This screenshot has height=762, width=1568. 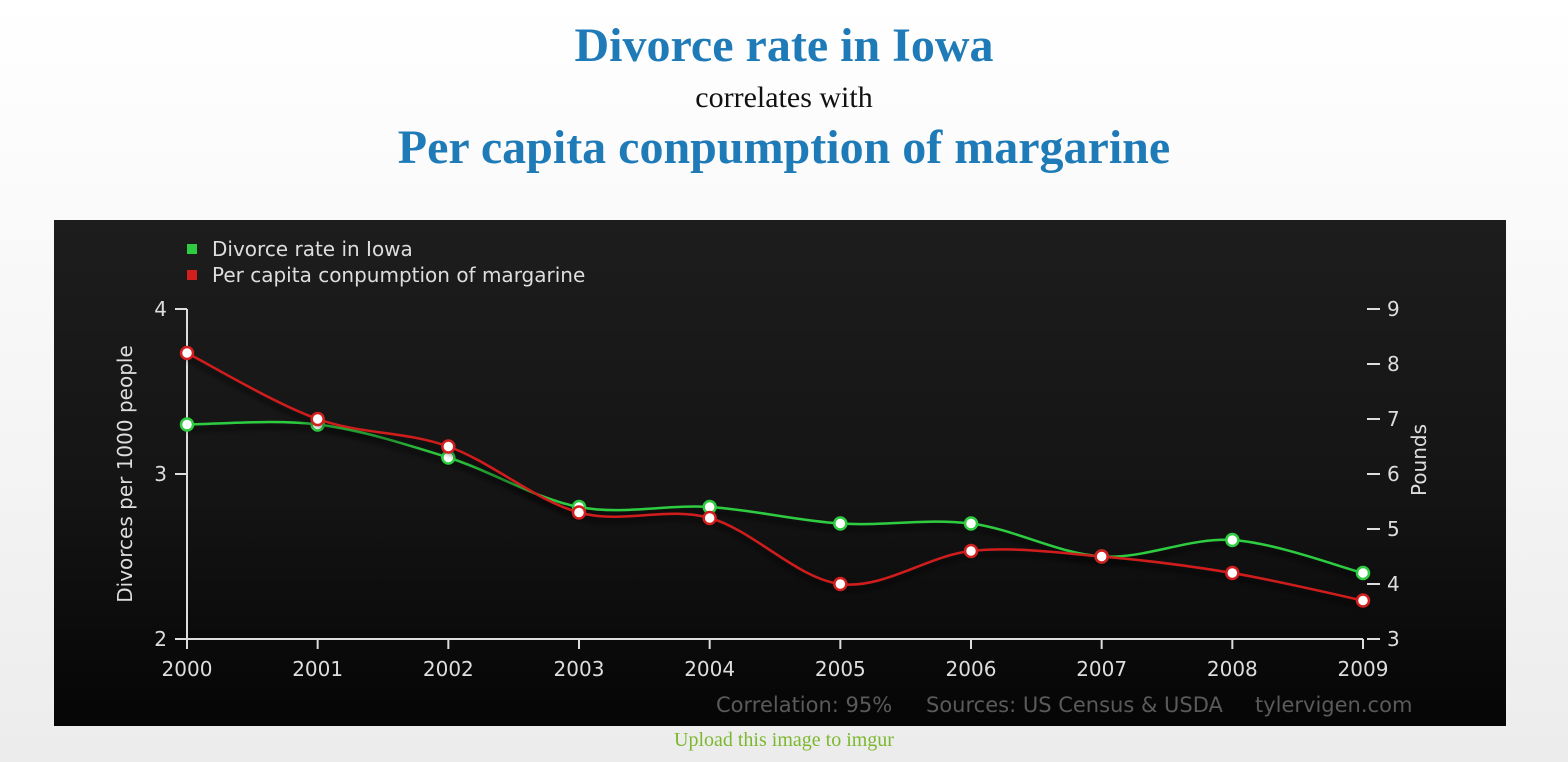 I want to click on y2-tick-label: 5, so click(x=1393, y=529).